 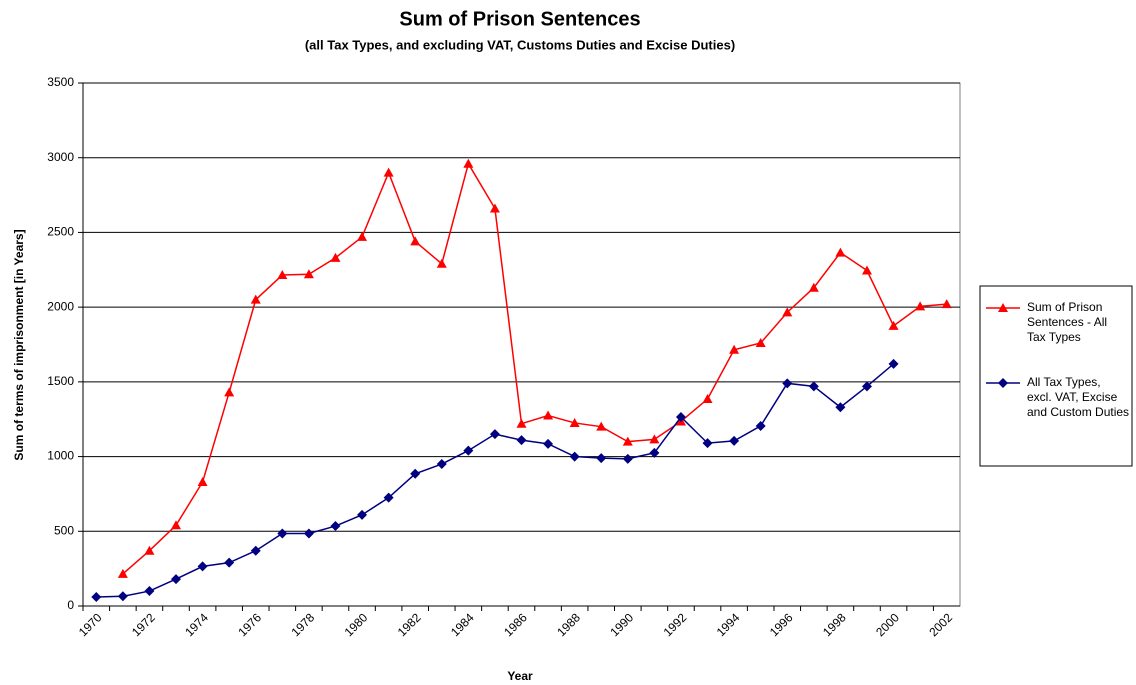 I want to click on y-tick-label: 1500, so click(x=60, y=381).